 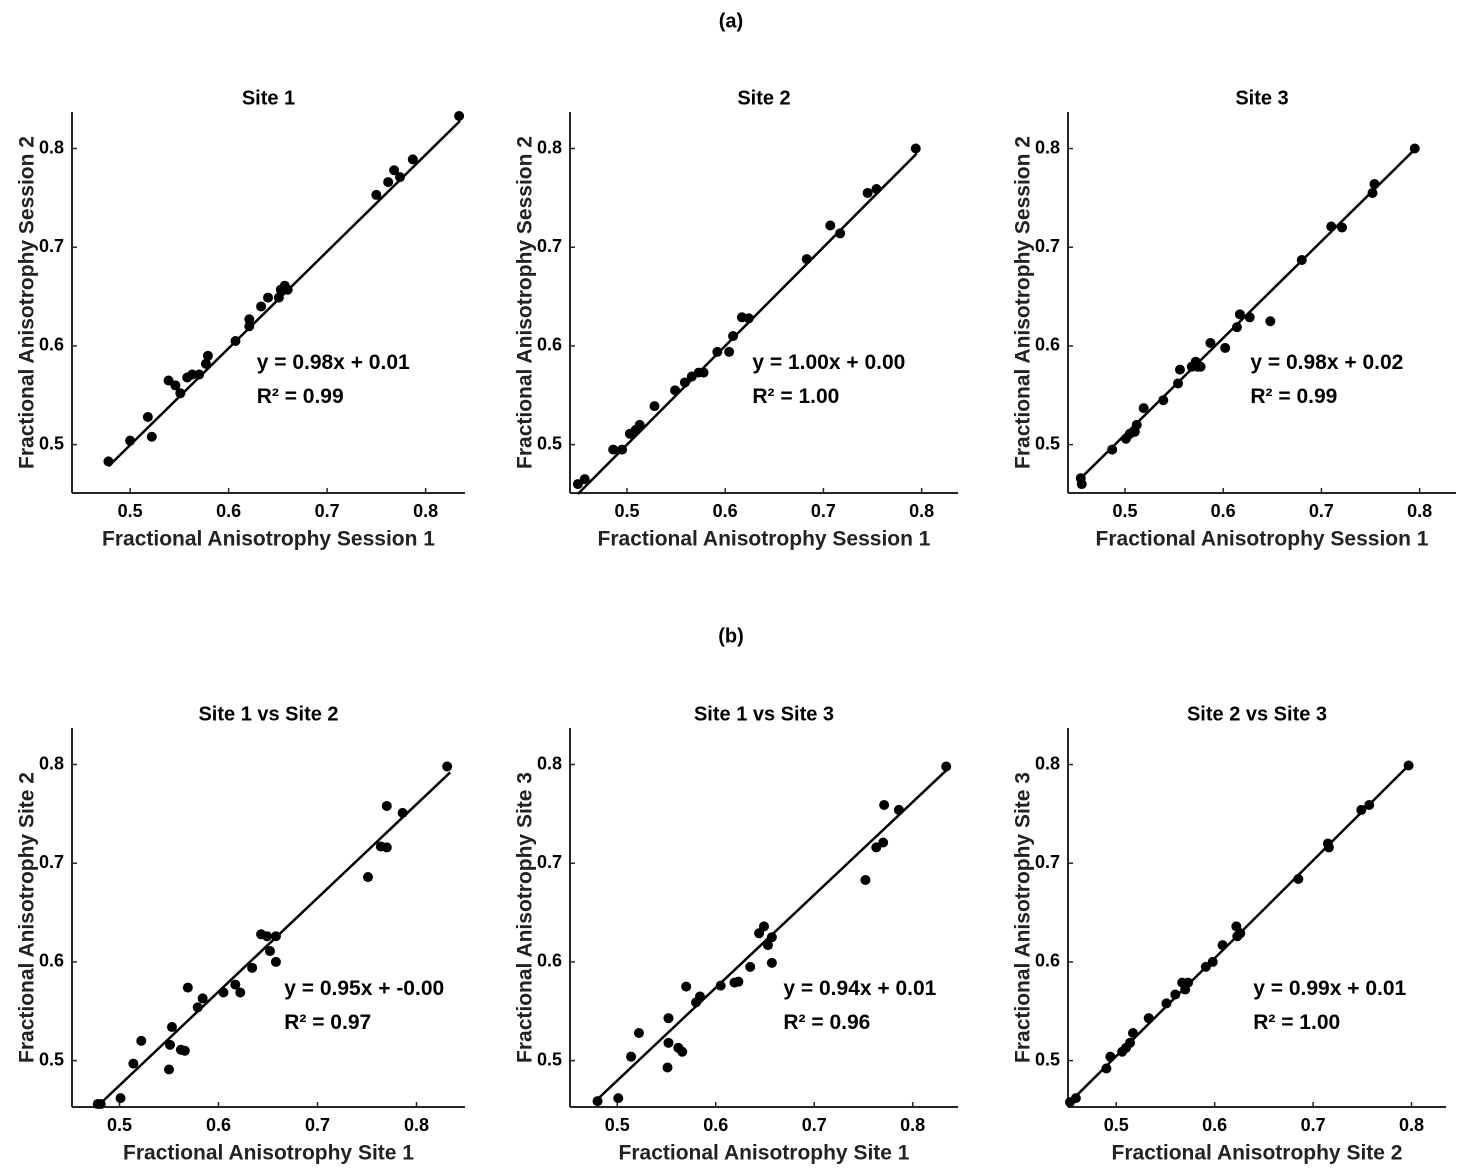 What do you see at coordinates (300, 396) in the screenshot?
I see `fit-annotation: R² = 0.99` at bounding box center [300, 396].